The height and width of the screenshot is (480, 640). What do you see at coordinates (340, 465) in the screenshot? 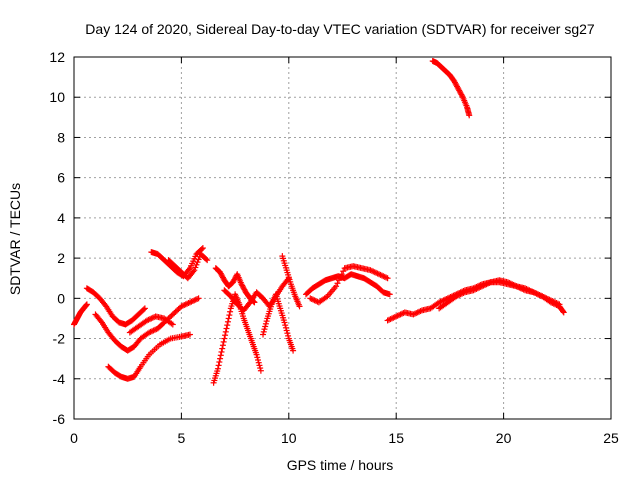
I see `x-axis-label: GPS time / hours` at bounding box center [340, 465].